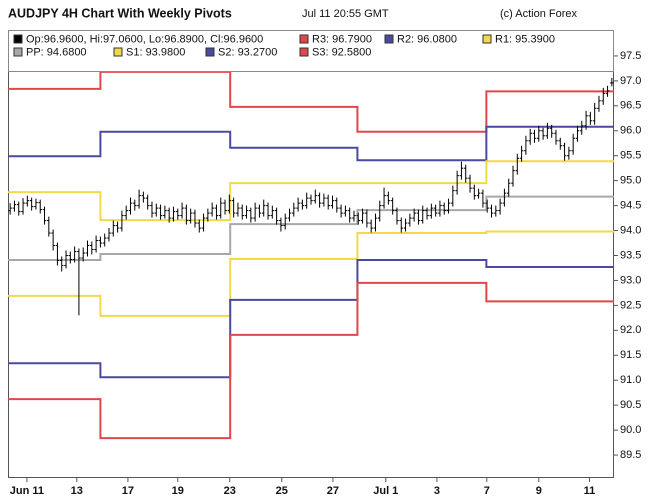  I want to click on legend-label: S3: 92.5800, so click(341, 52).